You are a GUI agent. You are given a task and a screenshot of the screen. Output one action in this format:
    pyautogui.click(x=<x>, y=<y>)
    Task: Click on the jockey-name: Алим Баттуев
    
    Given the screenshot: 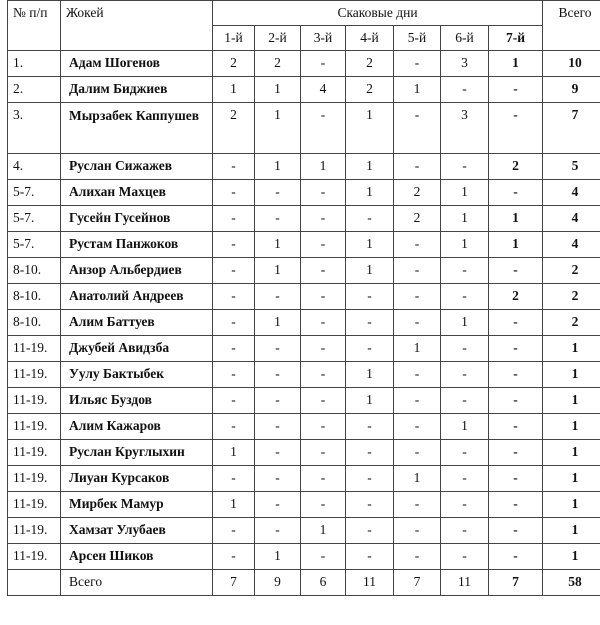 What is the action you would take?
    pyautogui.click(x=136, y=322)
    